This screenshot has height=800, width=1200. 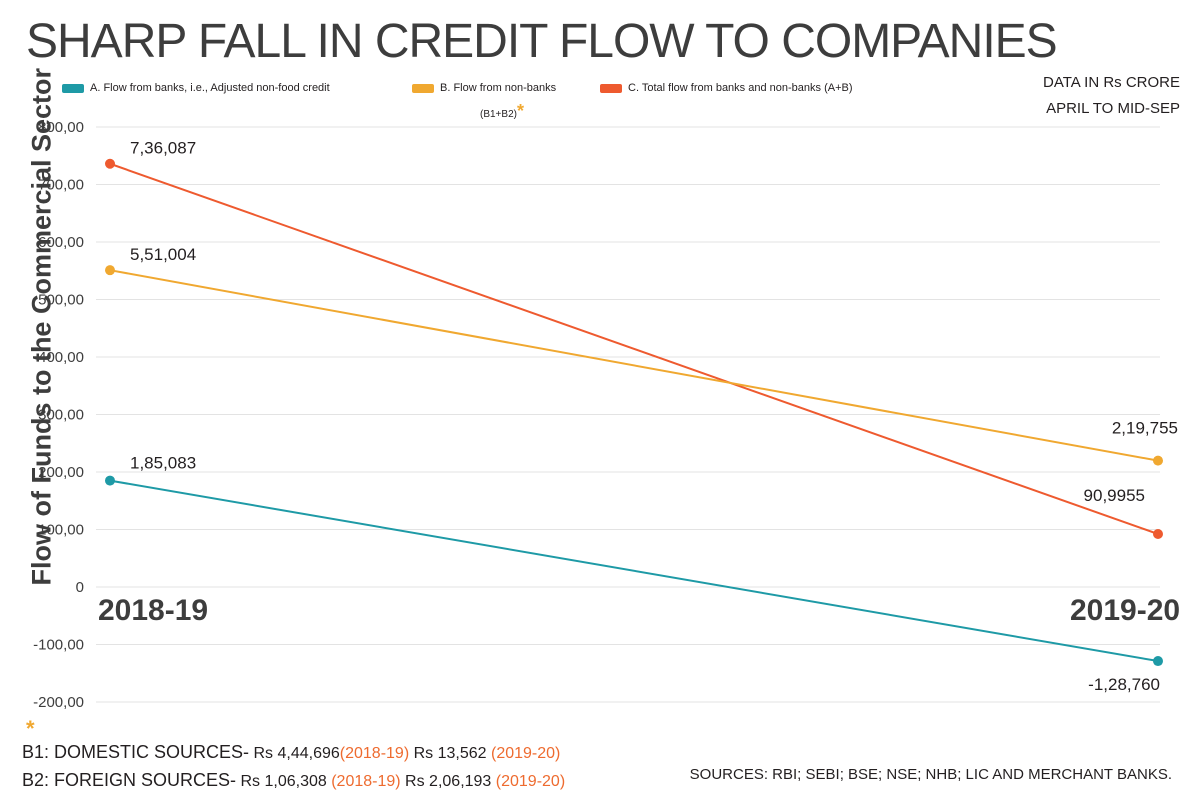 What do you see at coordinates (61, 415) in the screenshot?
I see `y-tick-label: 300,00` at bounding box center [61, 415].